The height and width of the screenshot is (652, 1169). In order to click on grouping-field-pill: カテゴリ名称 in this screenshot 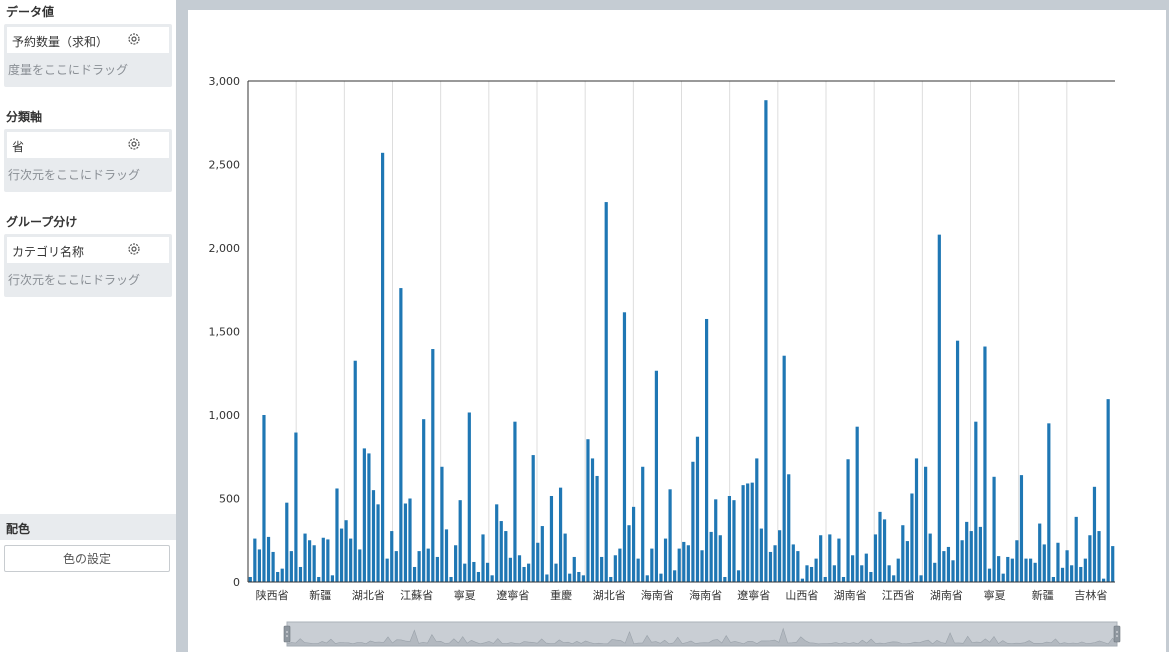, I will do `click(88, 250)`.